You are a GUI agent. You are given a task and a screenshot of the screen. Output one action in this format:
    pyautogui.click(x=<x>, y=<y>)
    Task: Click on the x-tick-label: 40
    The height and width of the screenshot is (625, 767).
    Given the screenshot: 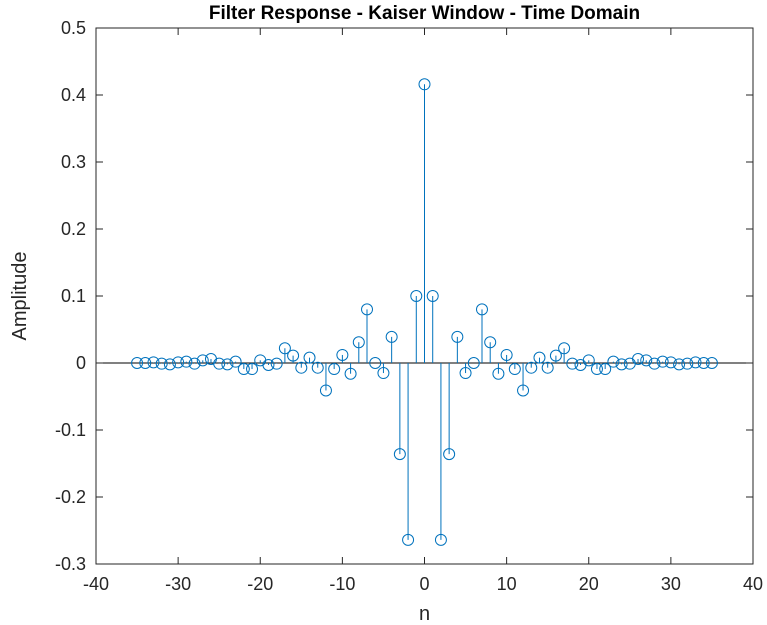 What is the action you would take?
    pyautogui.click(x=753, y=584)
    